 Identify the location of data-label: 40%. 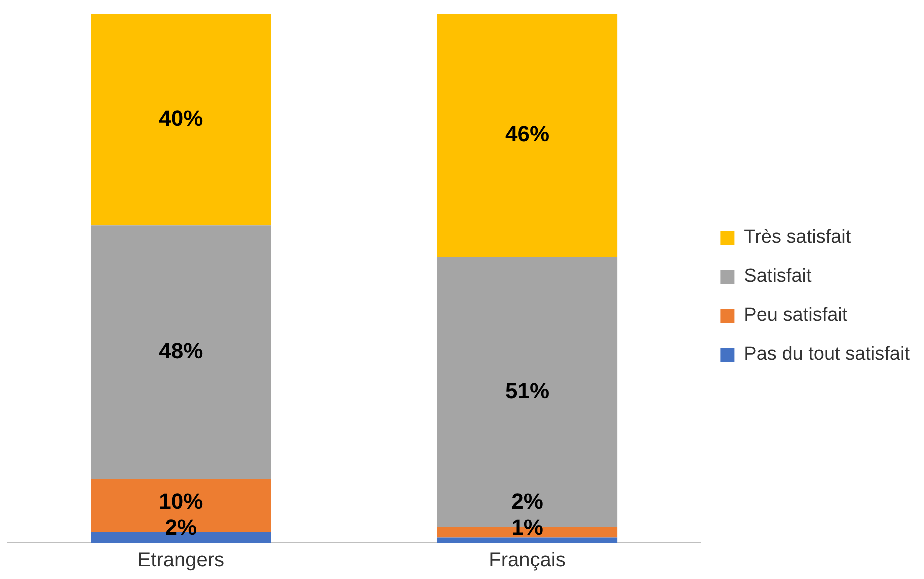
(181, 118).